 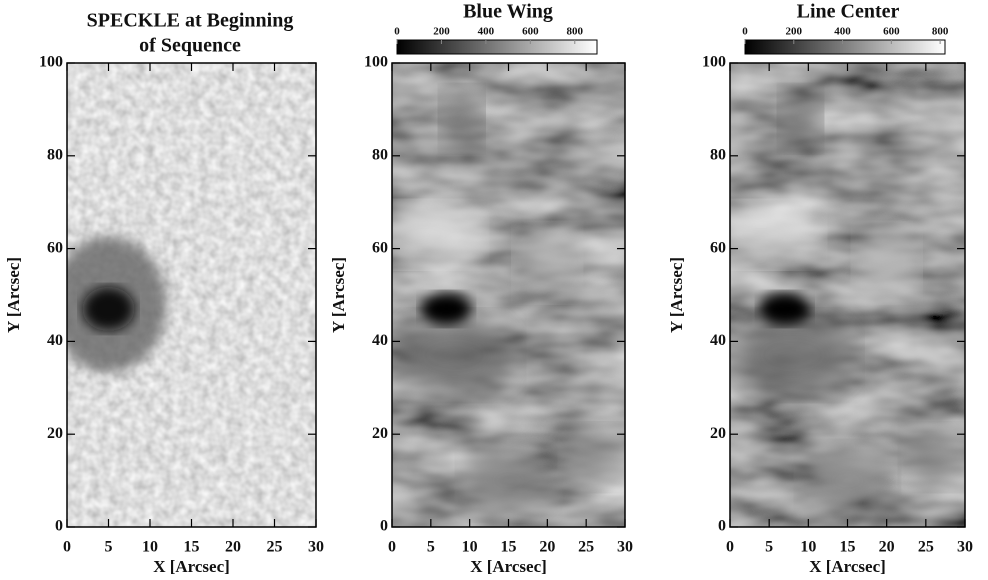 I want to click on chart-title: Blue Wing, so click(x=508, y=12).